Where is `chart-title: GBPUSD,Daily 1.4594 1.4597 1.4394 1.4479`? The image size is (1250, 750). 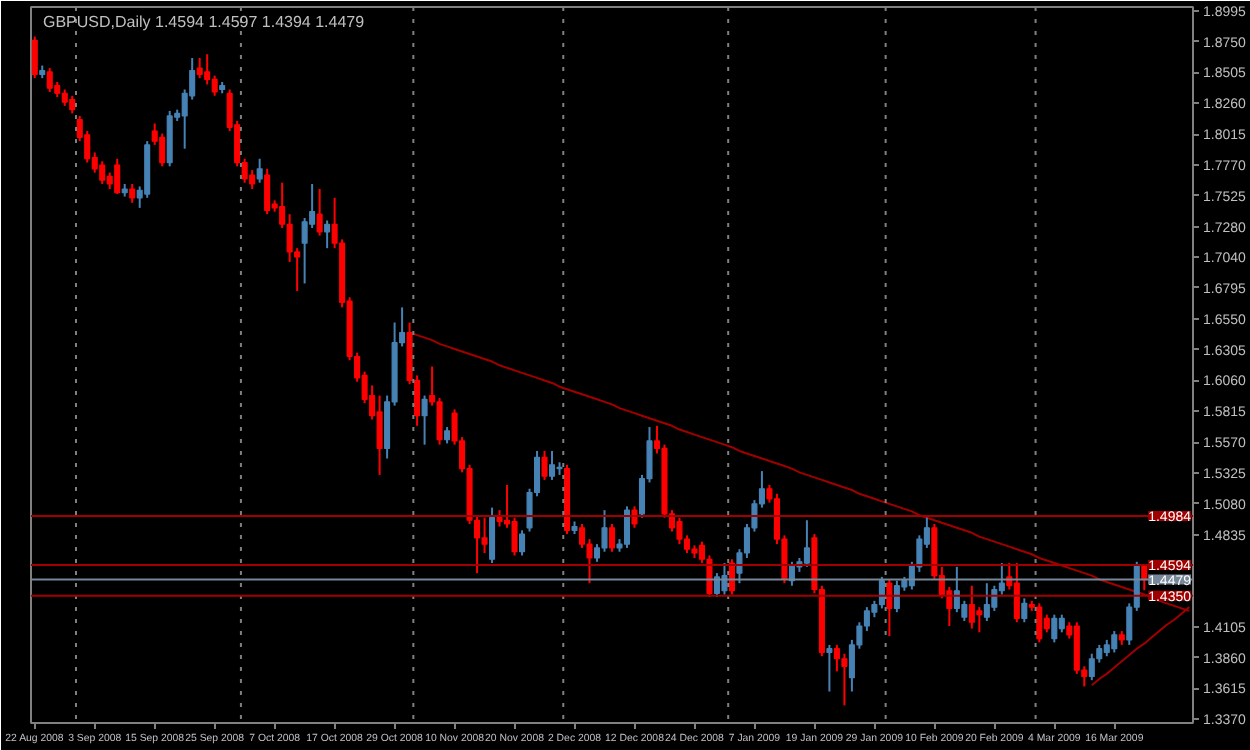 chart-title: GBPUSD,Daily 1.4594 1.4597 1.4394 1.4479 is located at coordinates (204, 22).